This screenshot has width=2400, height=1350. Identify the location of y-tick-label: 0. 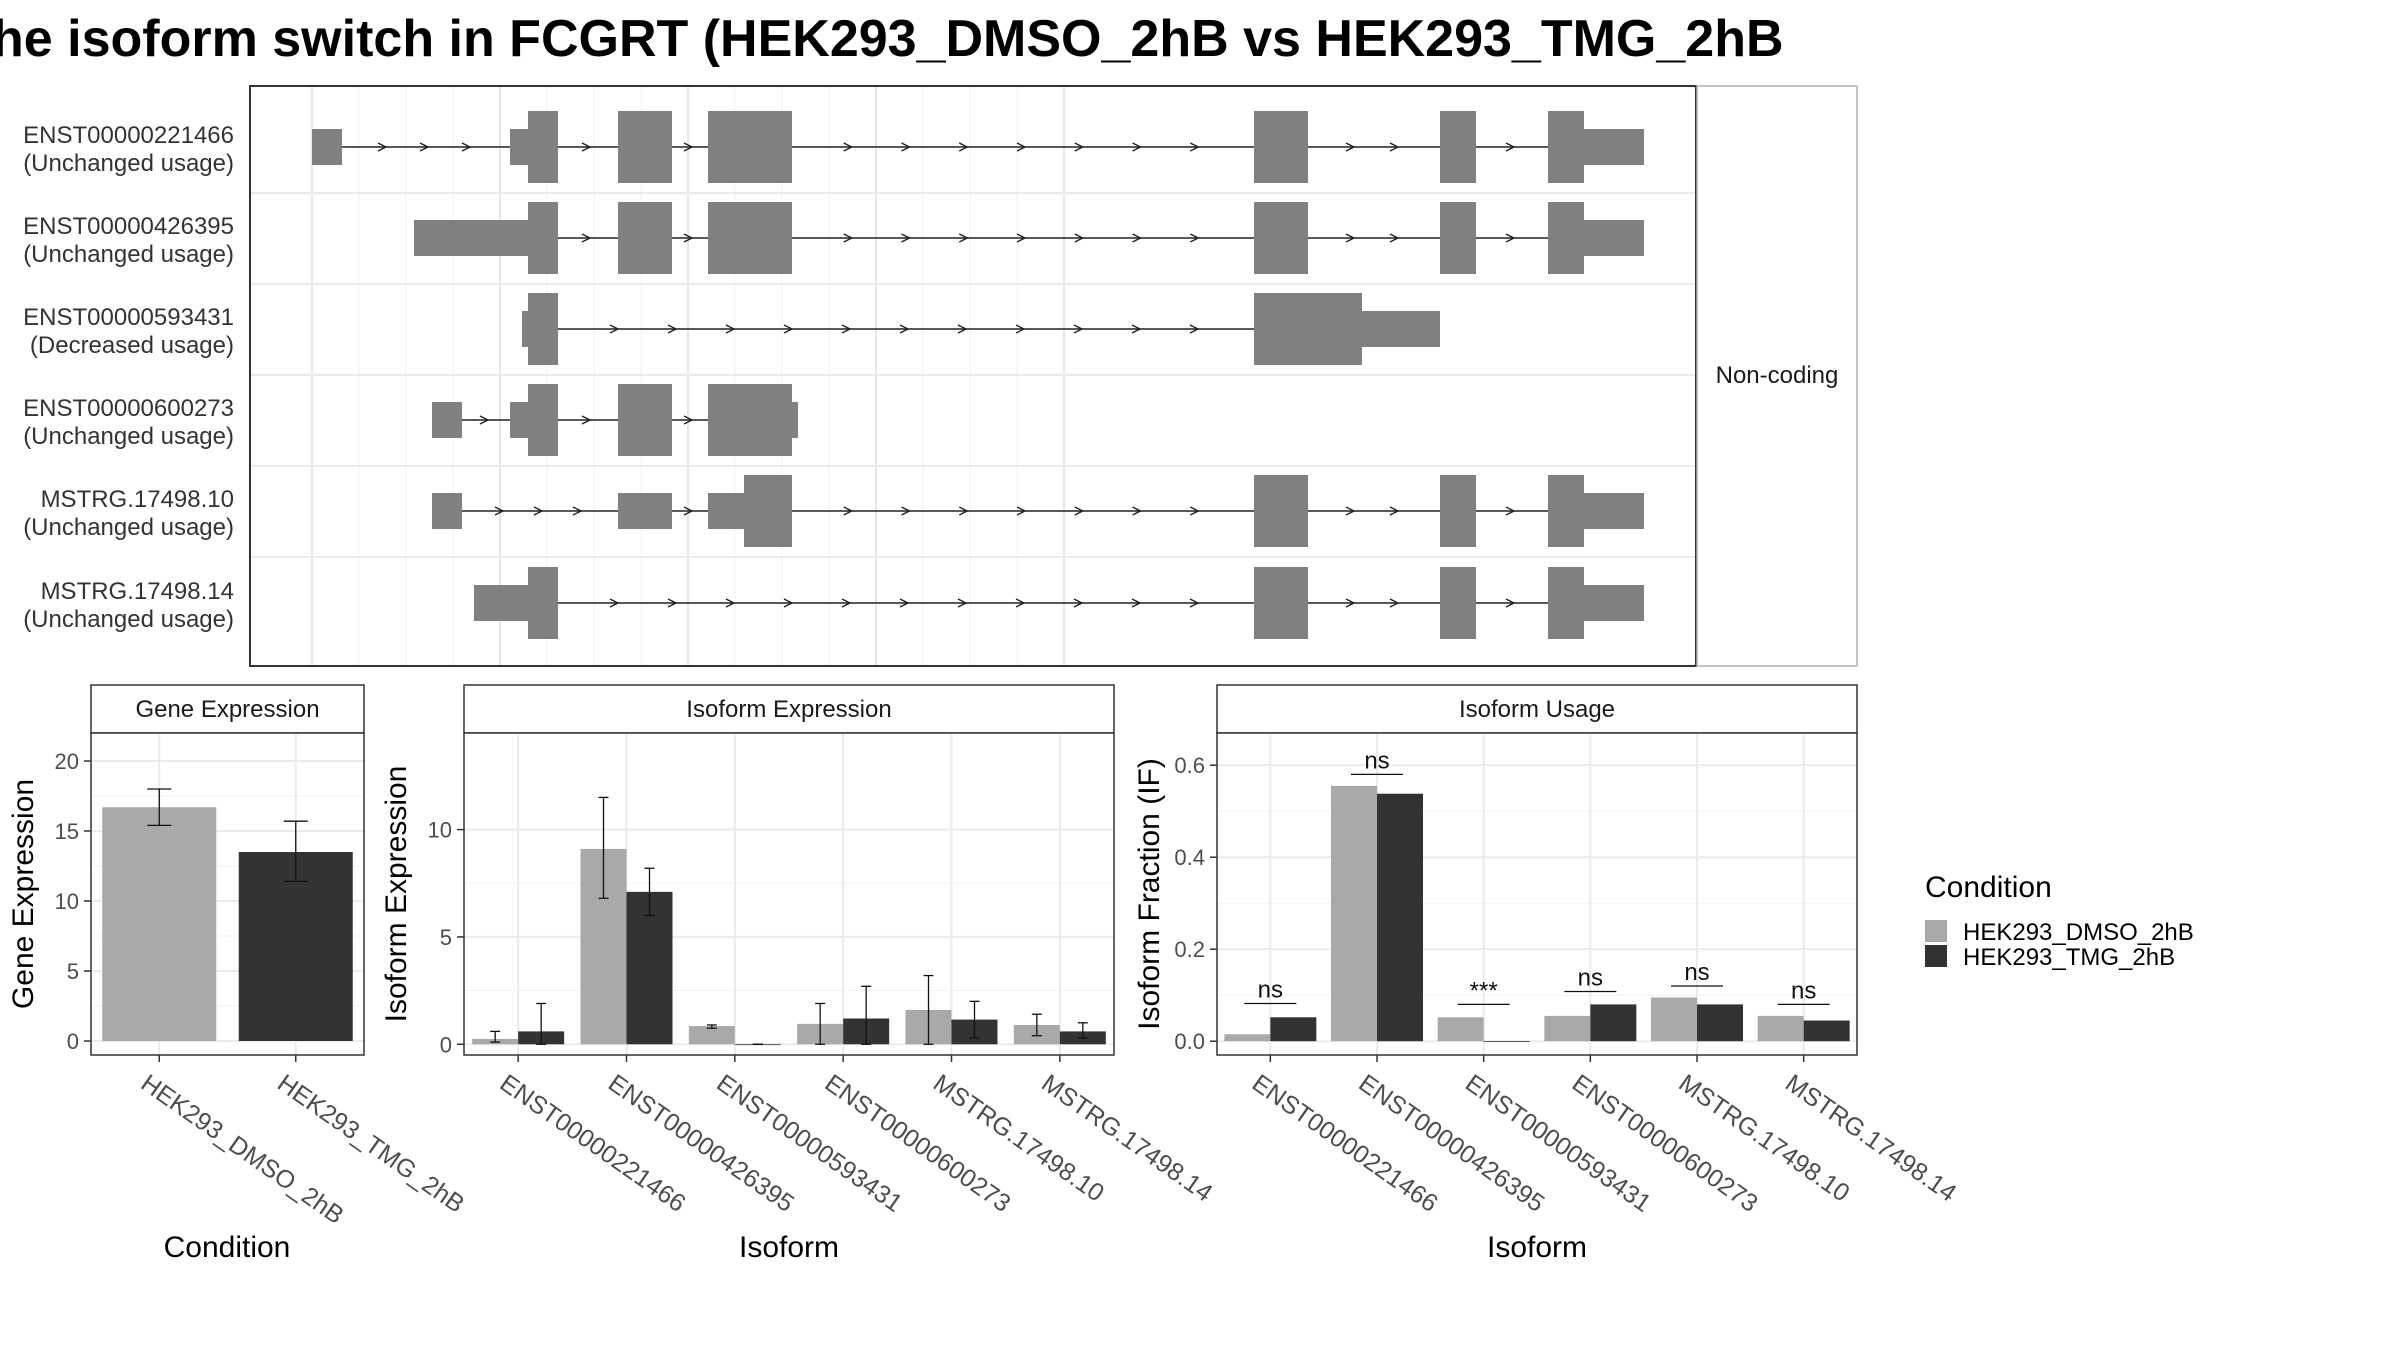
(73, 1041).